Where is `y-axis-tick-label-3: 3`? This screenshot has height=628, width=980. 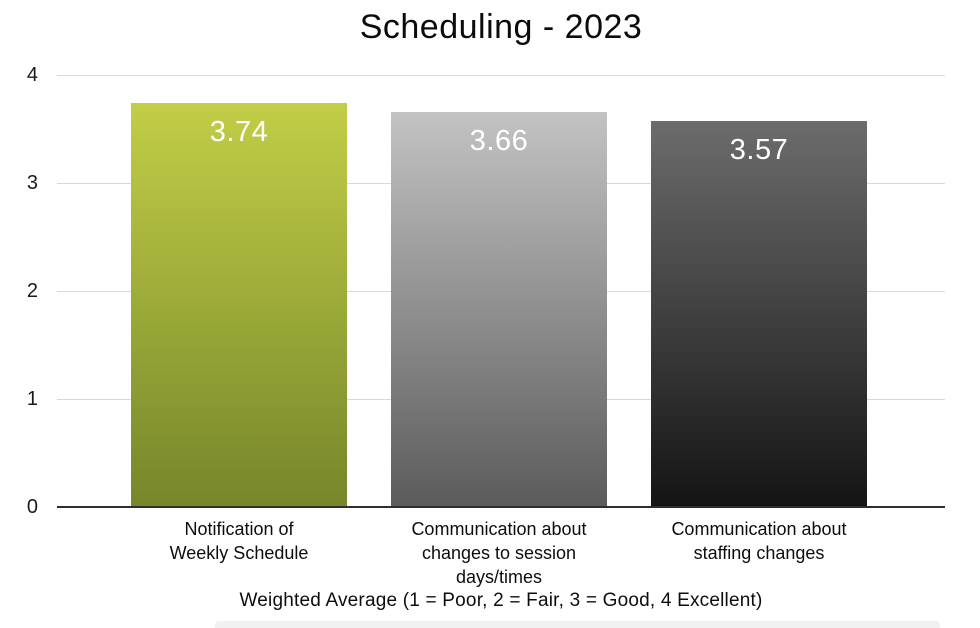
y-axis-tick-label-3: 3 is located at coordinates (32, 183).